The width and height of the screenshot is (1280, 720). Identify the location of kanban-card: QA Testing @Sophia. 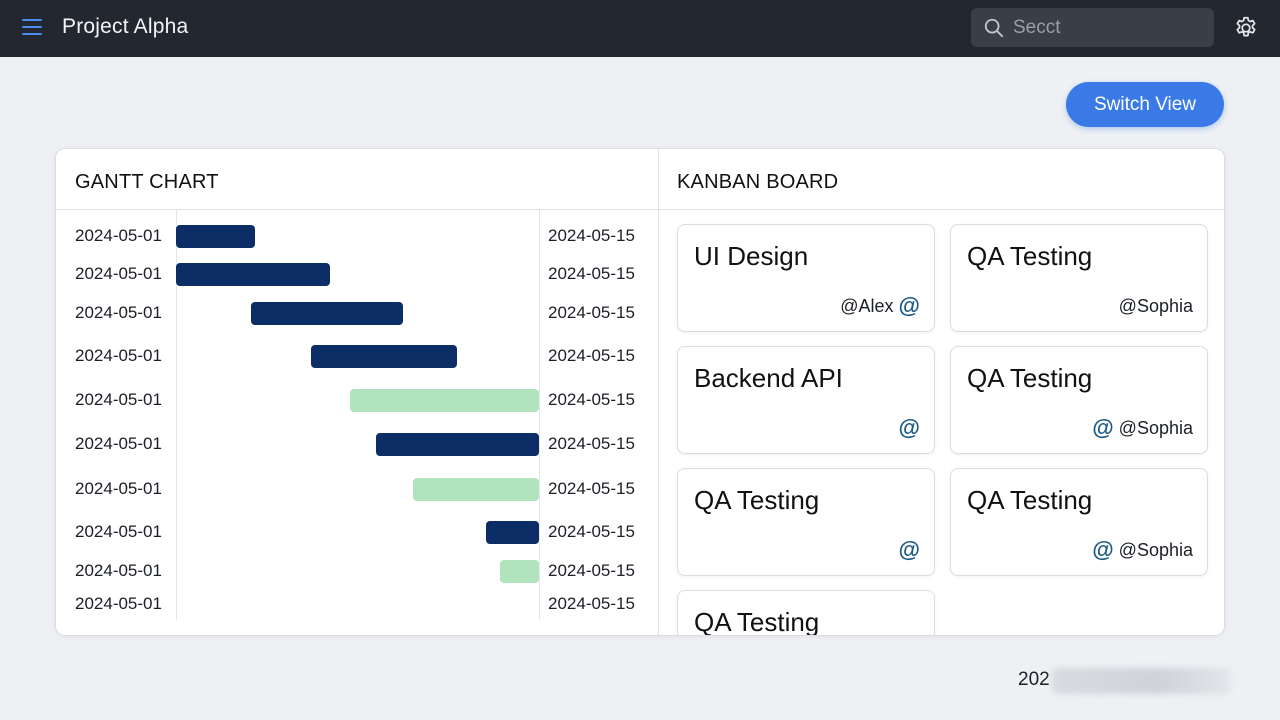
(1079, 278).